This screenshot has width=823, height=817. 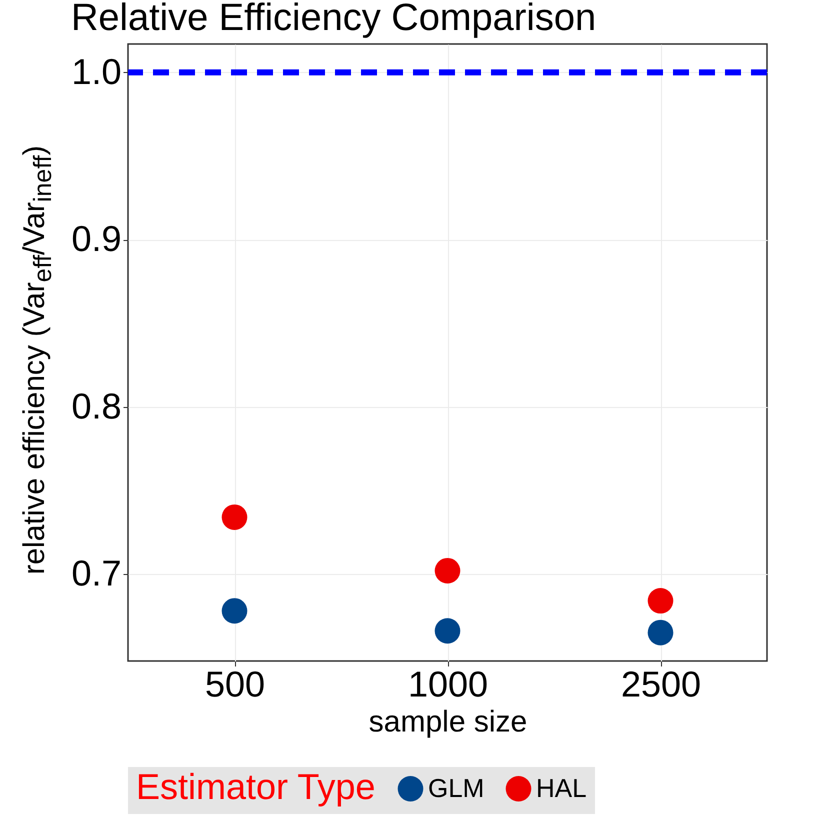 I want to click on chart-title: Relative Efficiency Comparison, so click(x=333, y=19).